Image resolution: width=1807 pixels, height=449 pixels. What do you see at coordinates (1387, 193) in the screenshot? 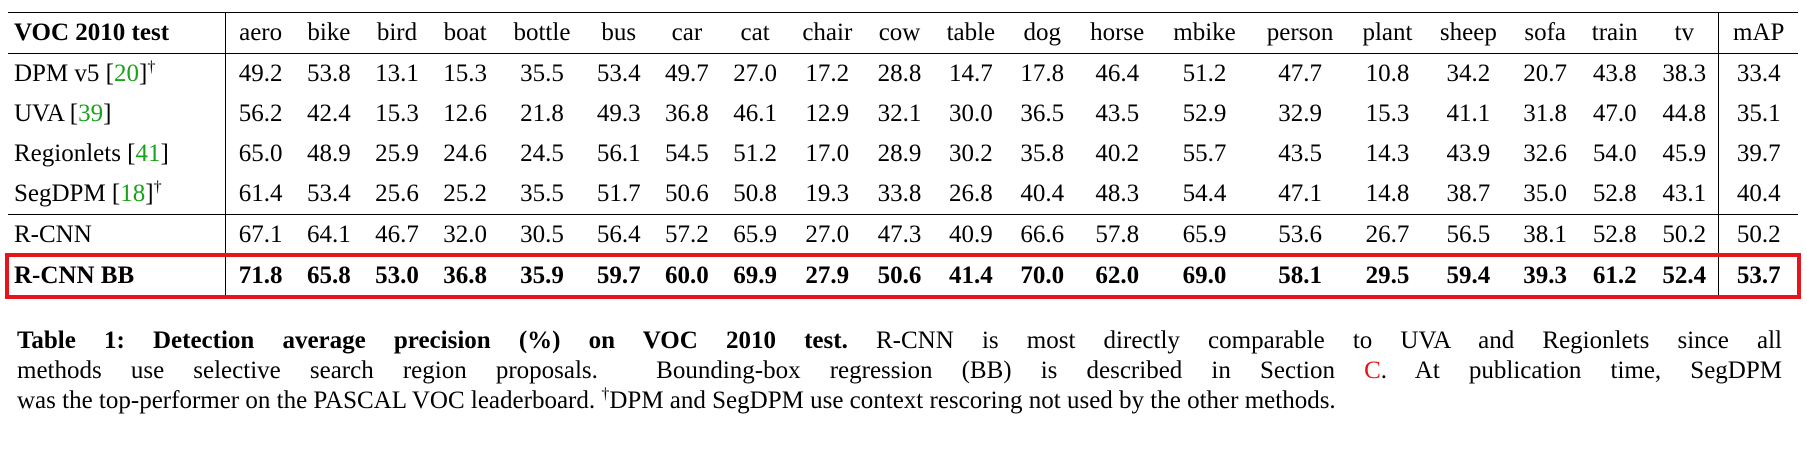
I see `value-cell: 14.8` at bounding box center [1387, 193].